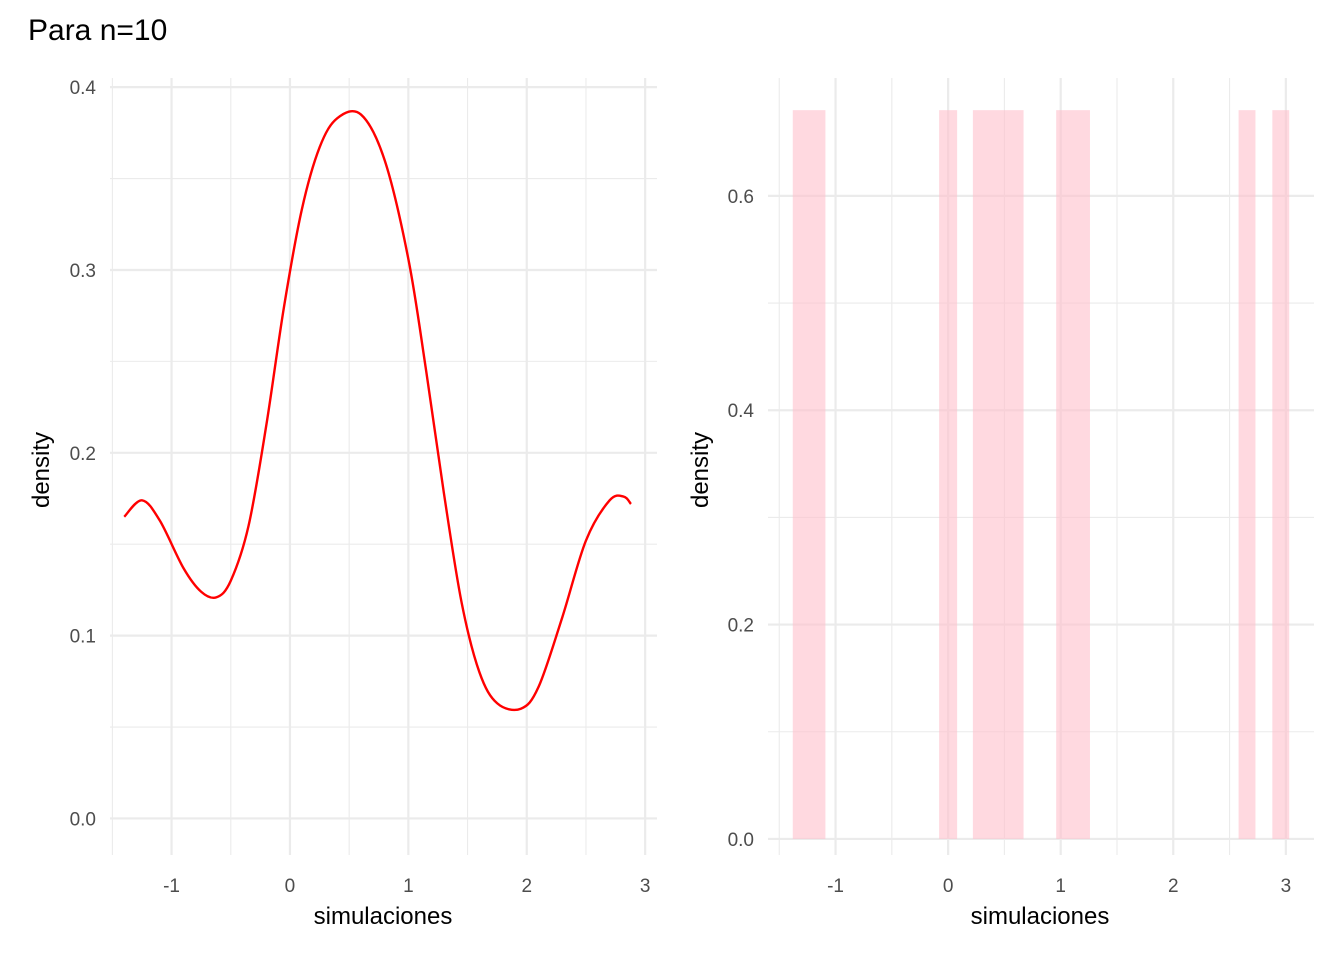  I want to click on histogram-x-tick-label: 3, so click(1286, 886).